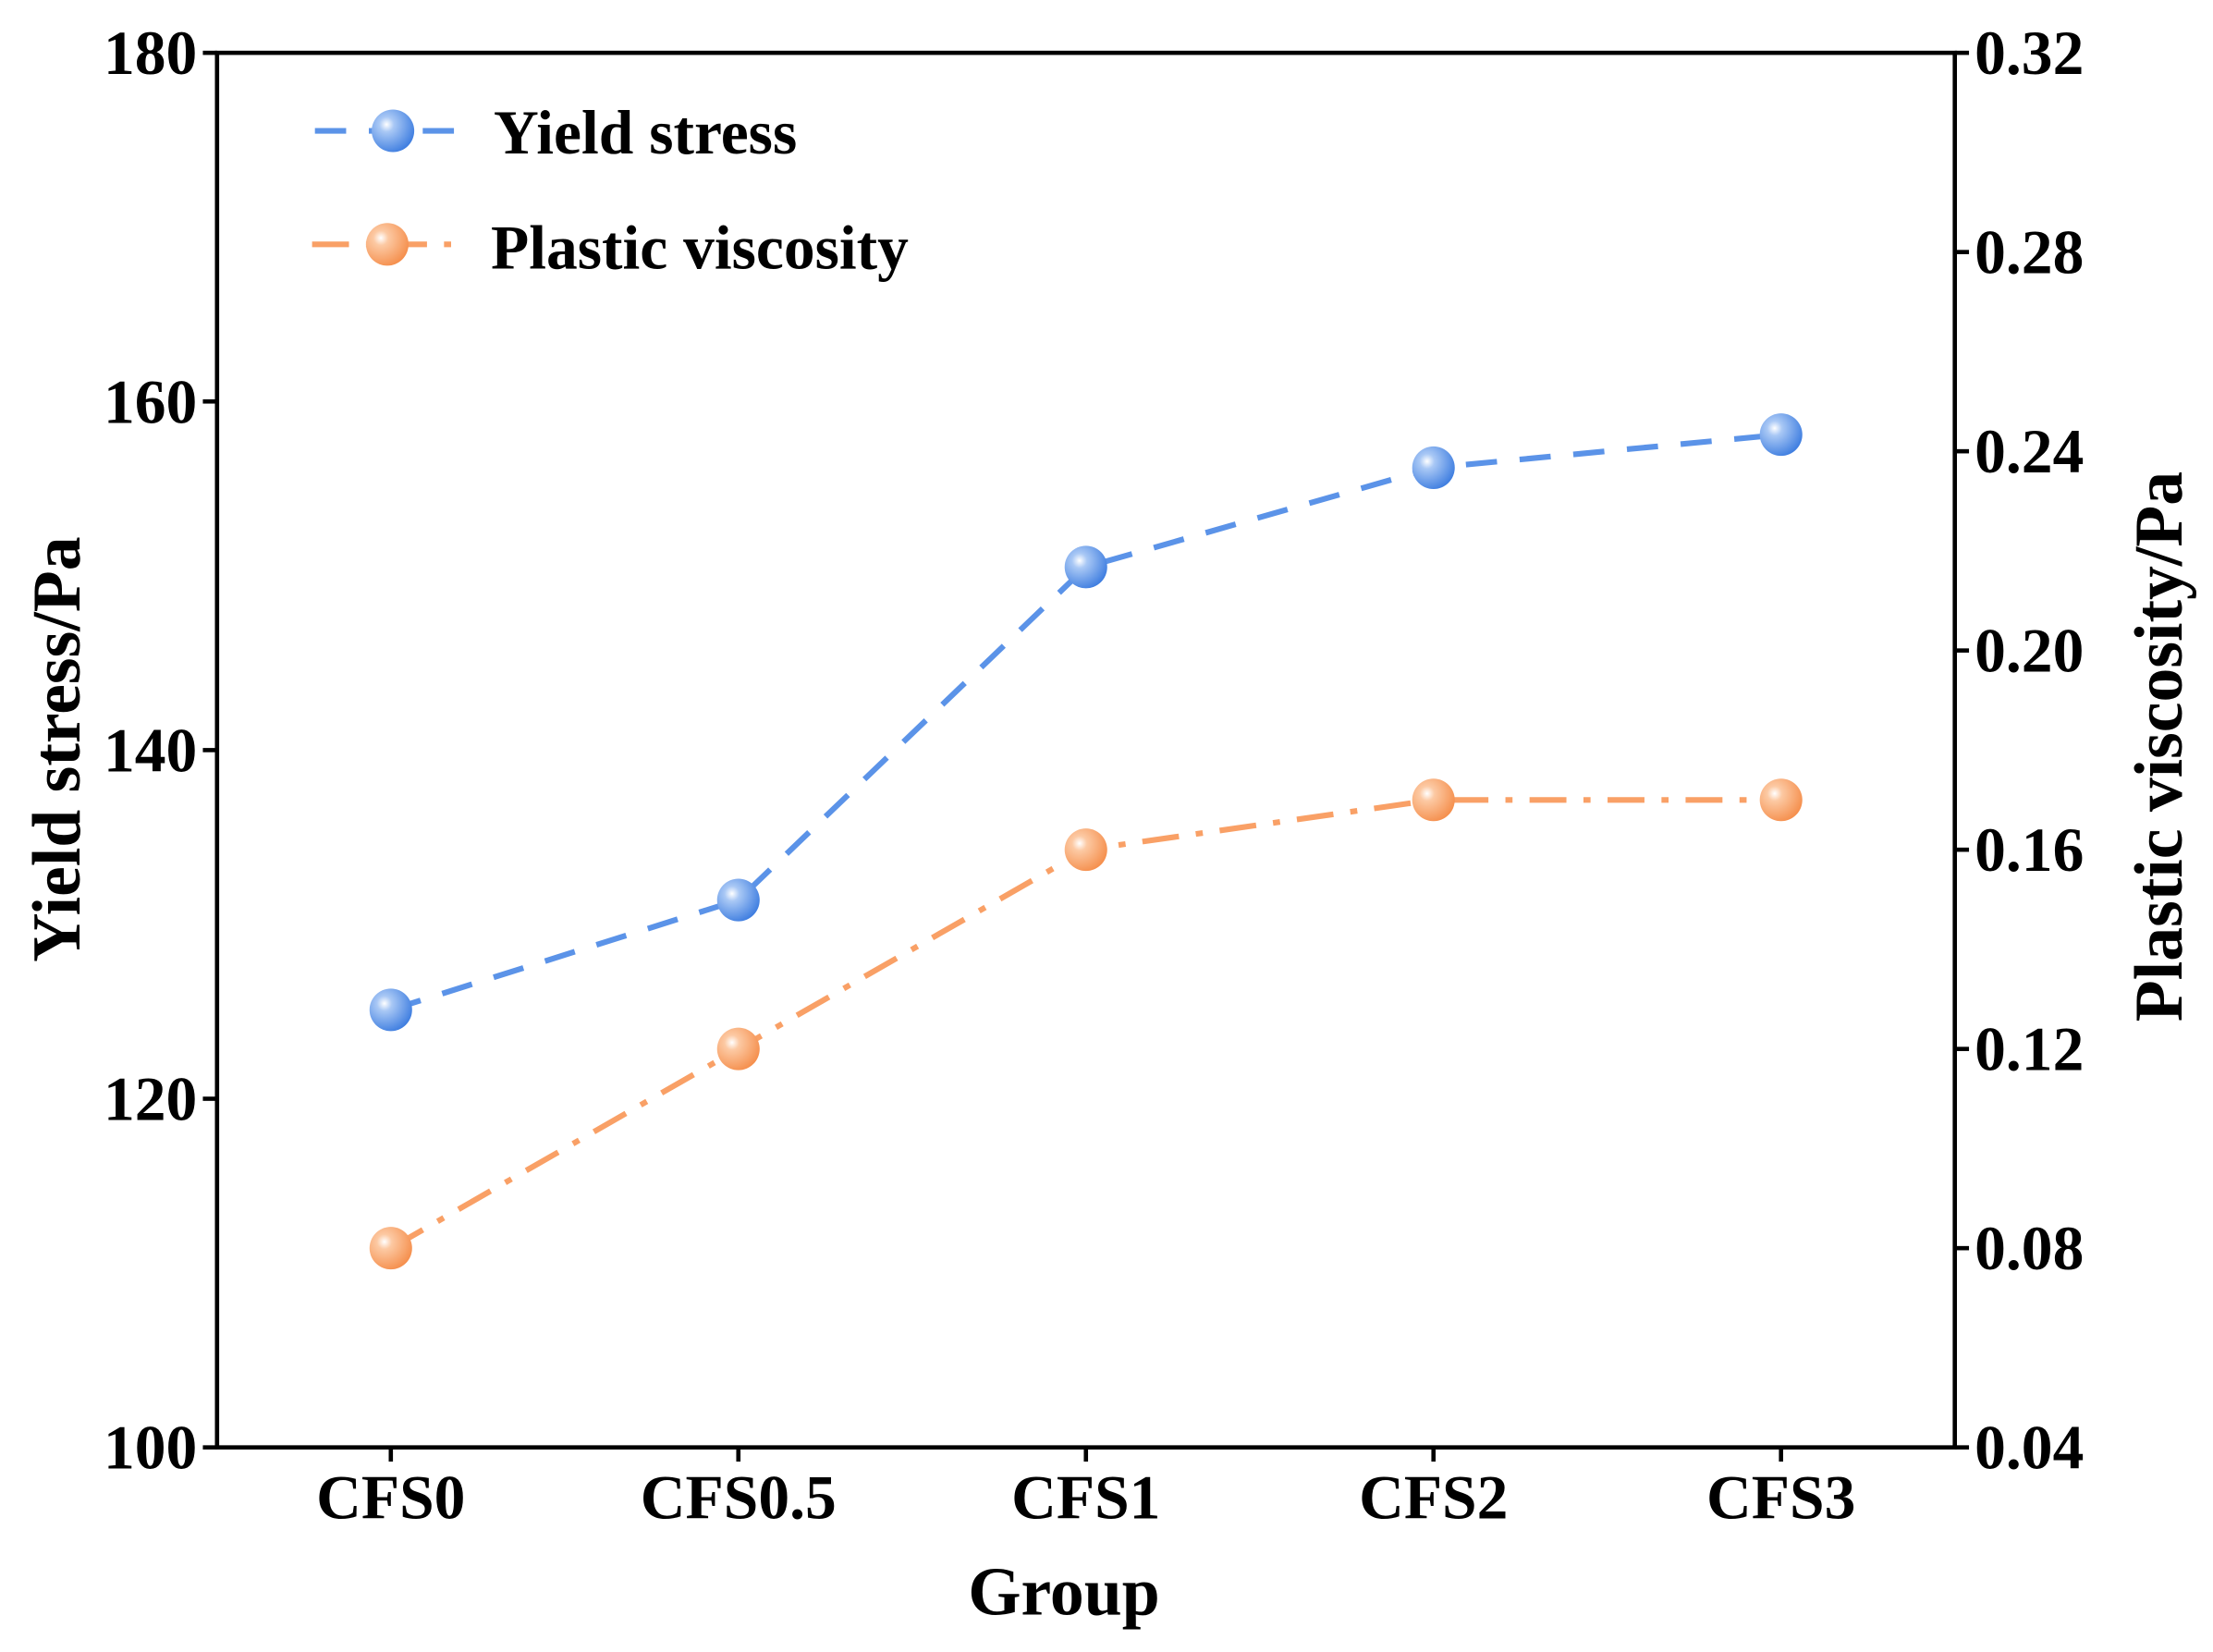 The image size is (2213, 1652). I want to click on y-tick-label: 120, so click(150, 1099).